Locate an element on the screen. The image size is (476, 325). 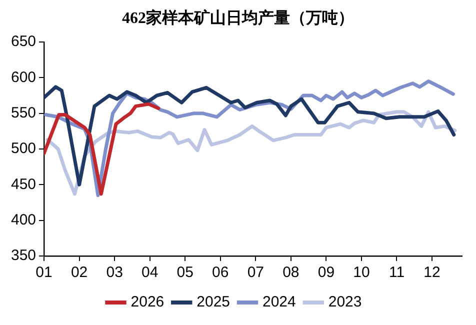
y-tick-label: 600 is located at coordinates (23, 77).